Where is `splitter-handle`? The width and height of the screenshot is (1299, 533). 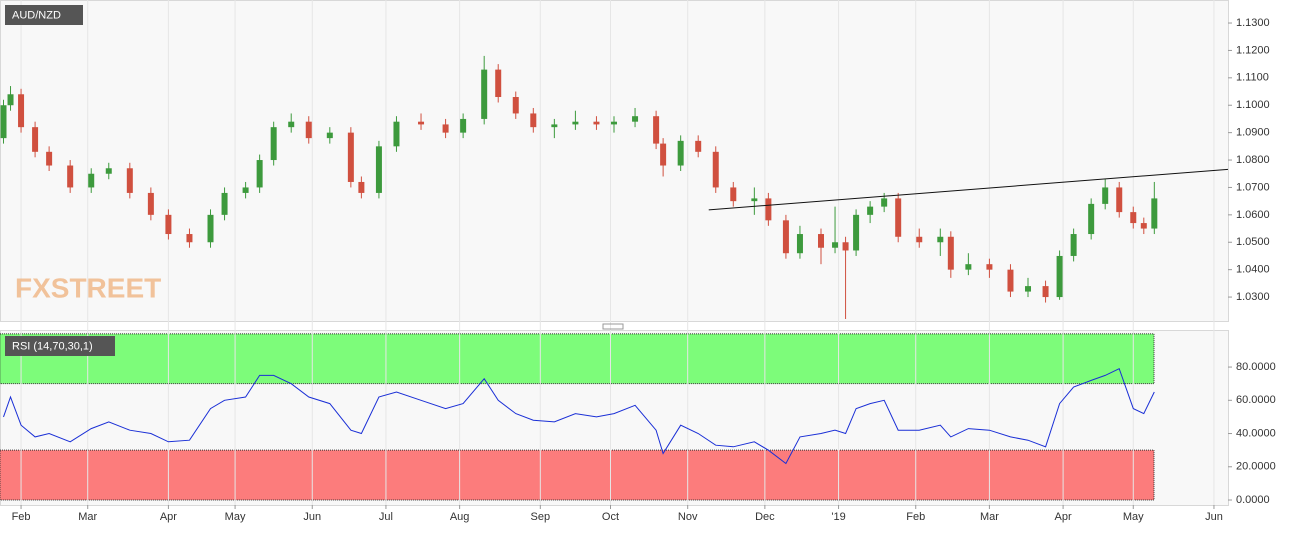
splitter-handle is located at coordinates (613, 326).